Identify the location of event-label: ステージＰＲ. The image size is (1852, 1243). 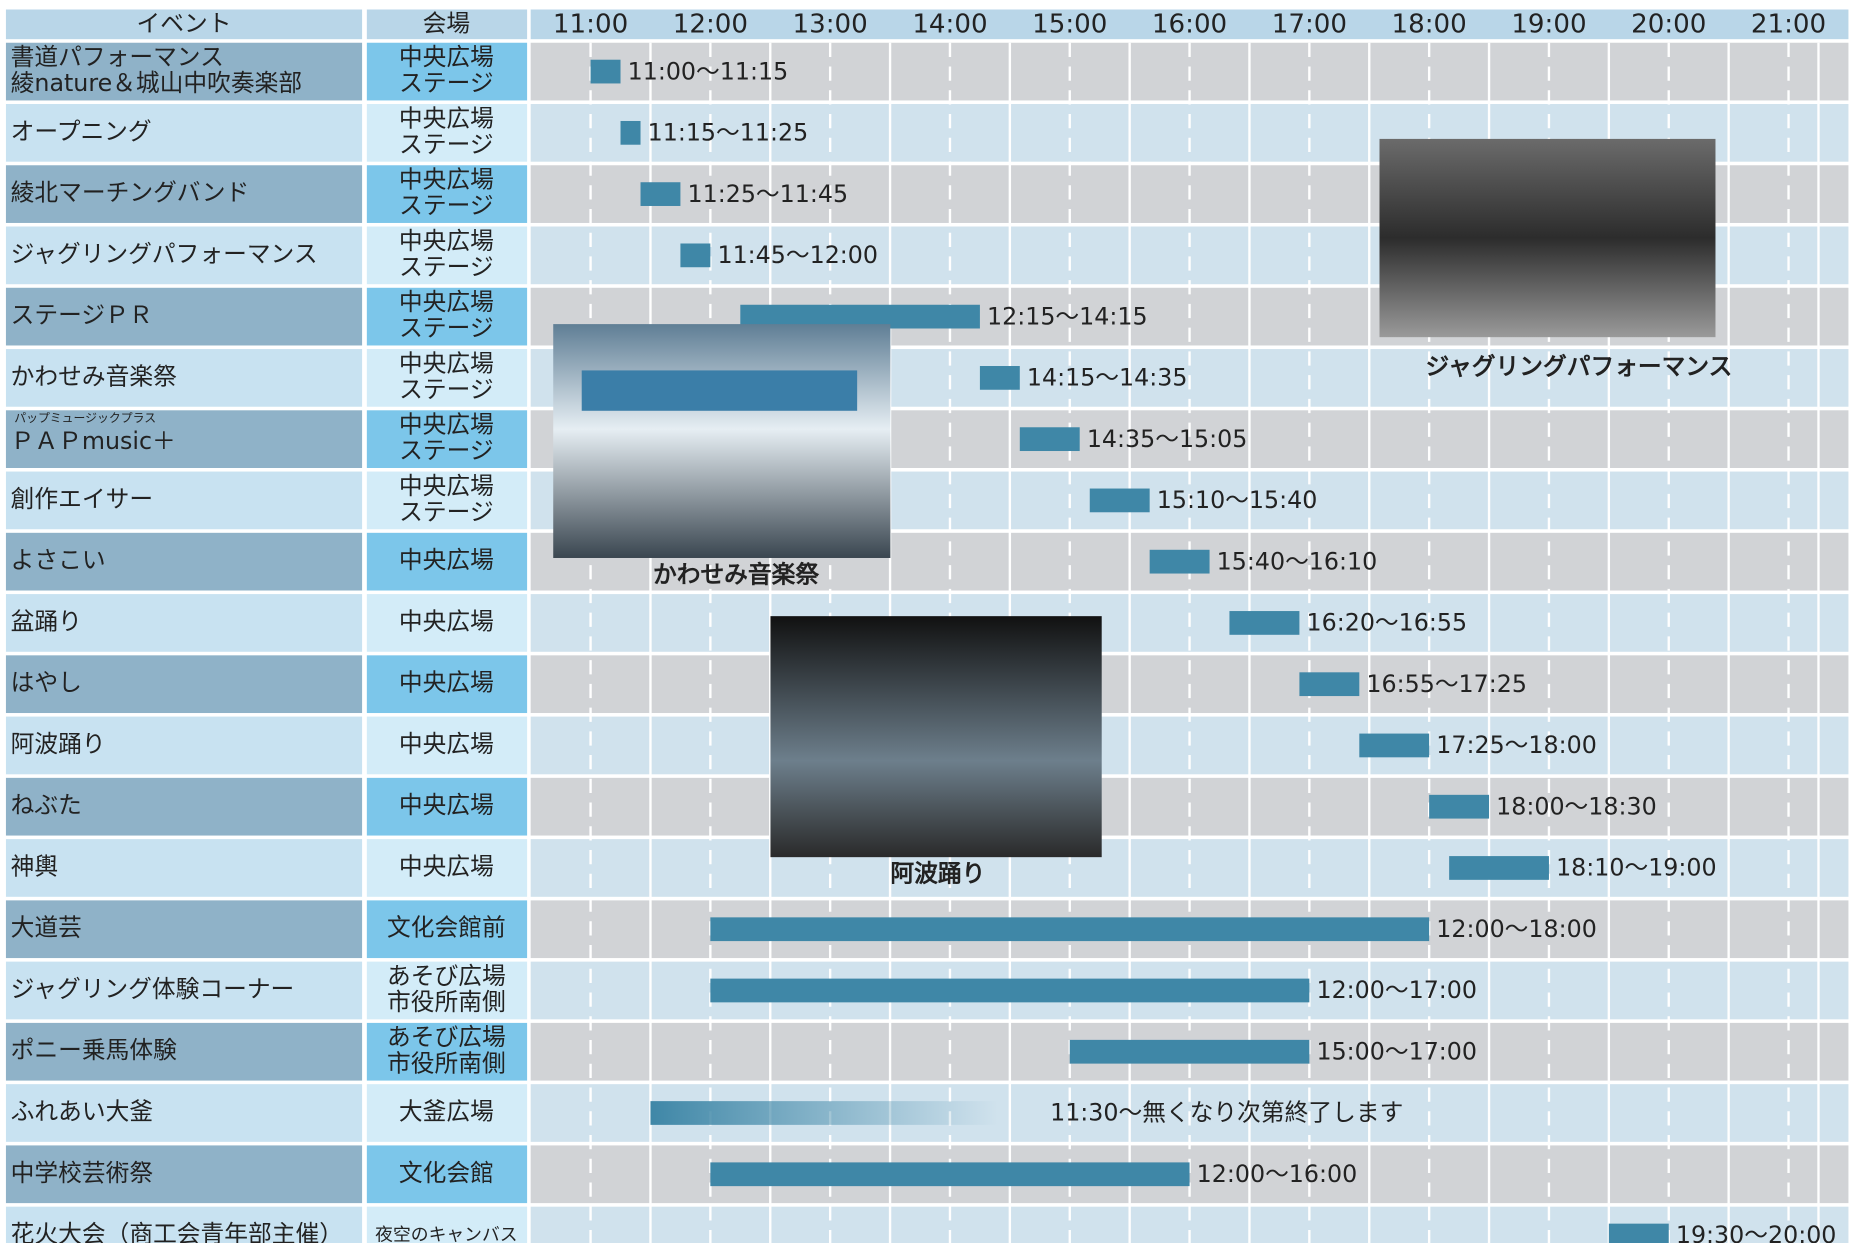
(82, 315).